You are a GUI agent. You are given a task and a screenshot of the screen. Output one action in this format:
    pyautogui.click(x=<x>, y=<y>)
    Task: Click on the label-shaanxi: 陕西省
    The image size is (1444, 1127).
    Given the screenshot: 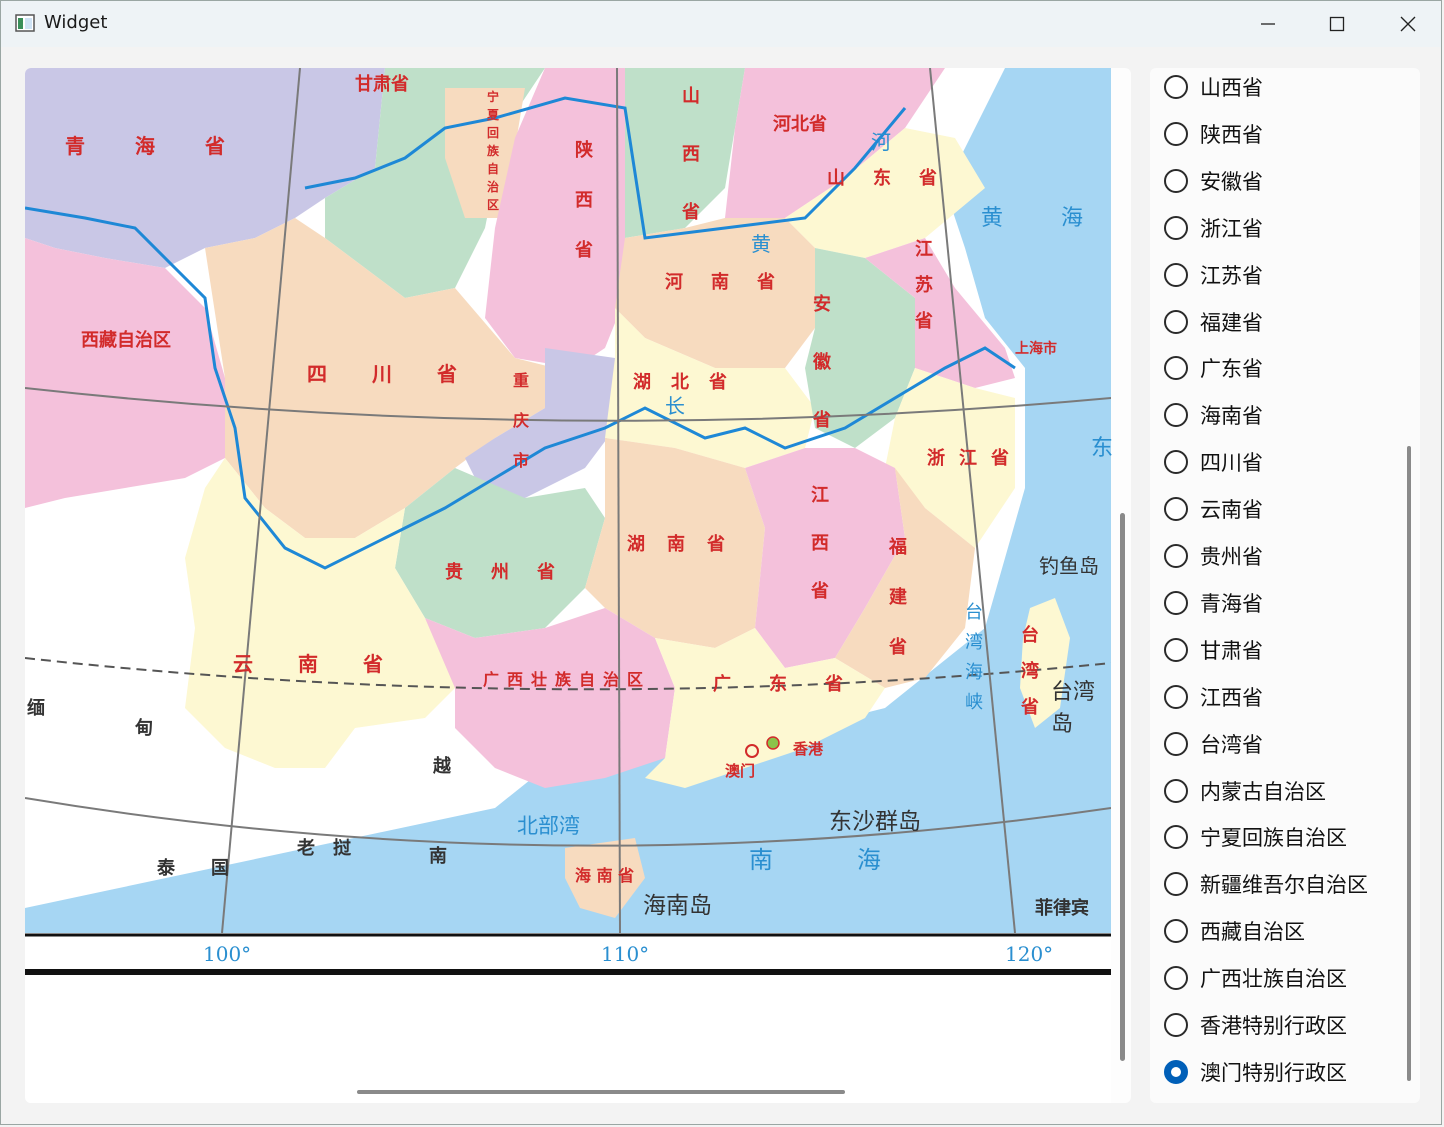 What is the action you would take?
    pyautogui.click(x=584, y=200)
    